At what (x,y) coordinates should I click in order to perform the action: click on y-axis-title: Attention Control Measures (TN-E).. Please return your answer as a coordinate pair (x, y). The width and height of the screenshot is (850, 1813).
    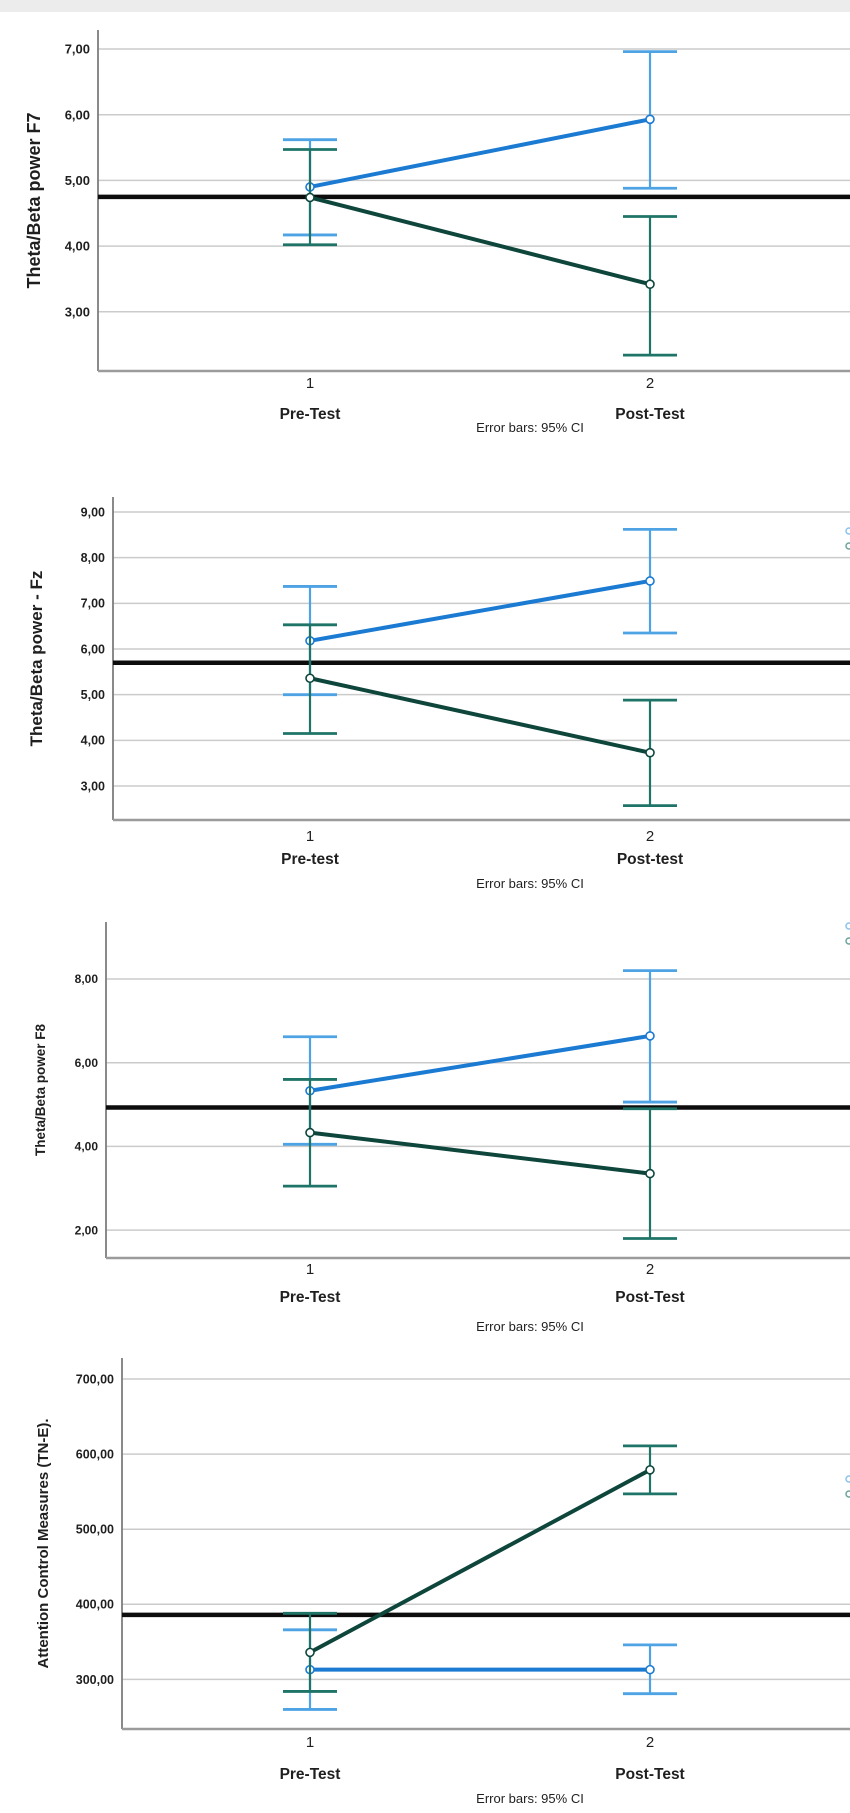
    Looking at the image, I should click on (43, 1544).